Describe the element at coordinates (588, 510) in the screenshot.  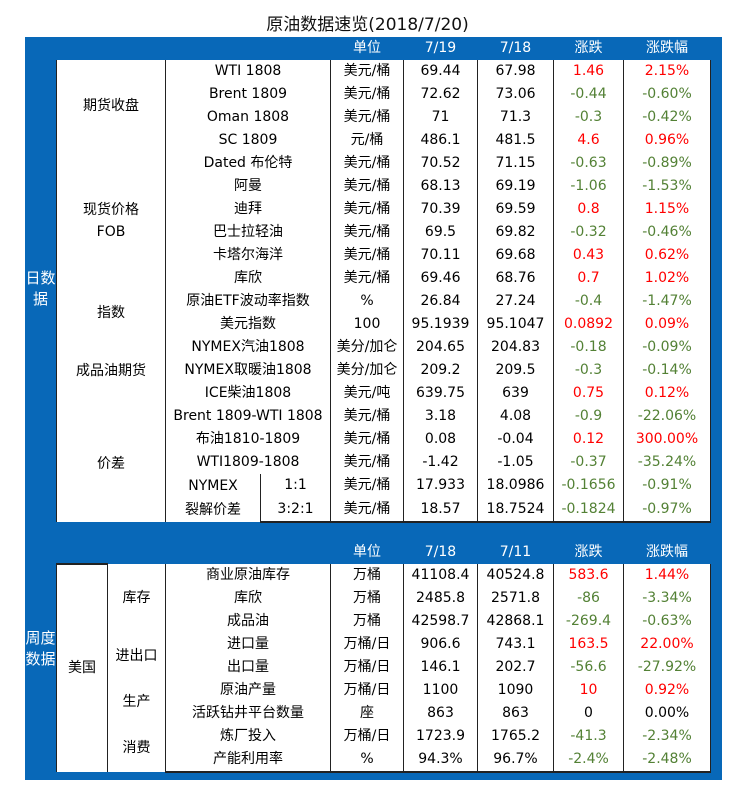
I see `change-cell: -0.1824` at that location.